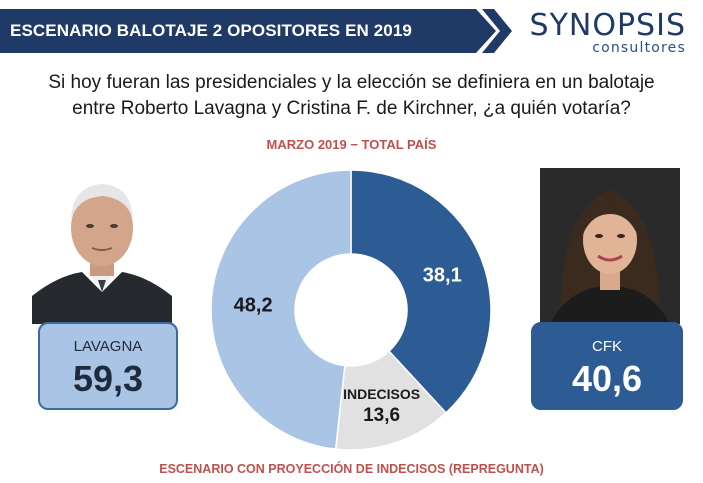 The width and height of the screenshot is (703, 483). I want to click on portrait-image-lavagna, so click(102, 246).